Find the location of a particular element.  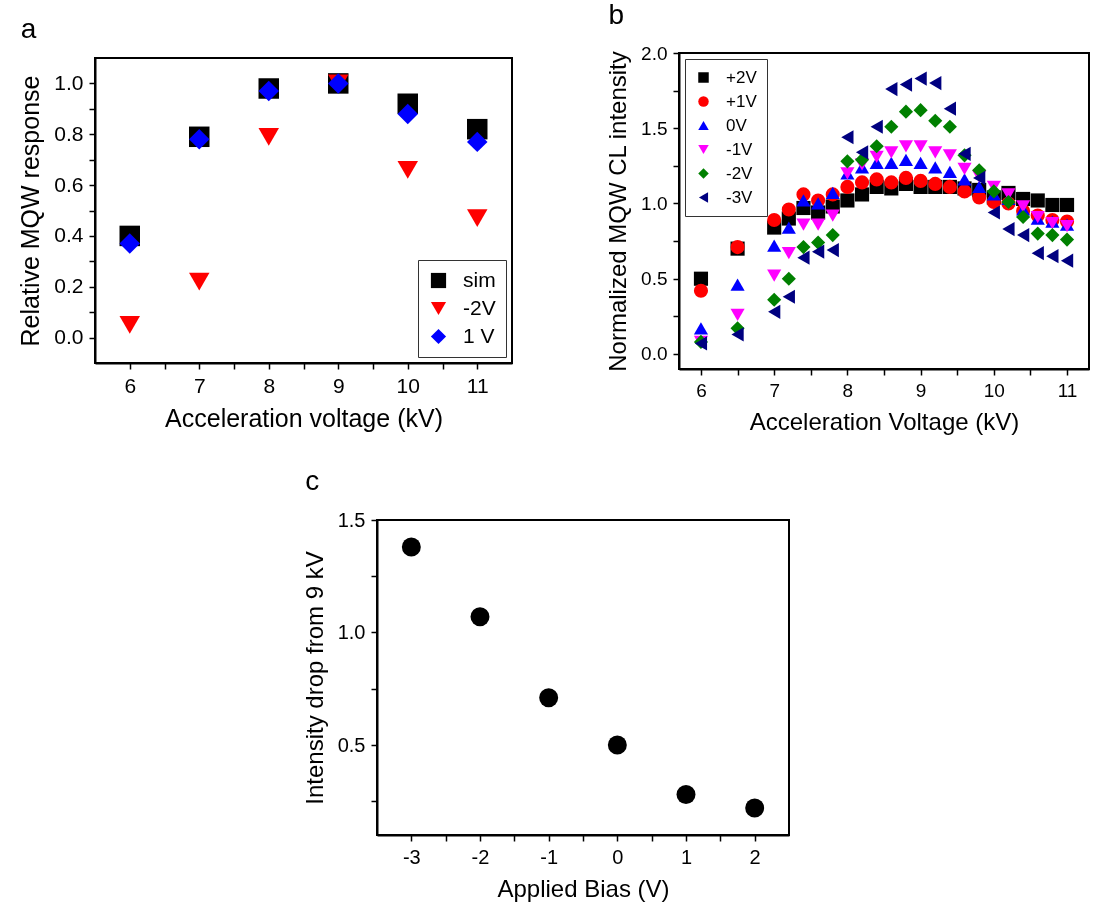

y-tick-label: 0.4 is located at coordinates (69, 235).